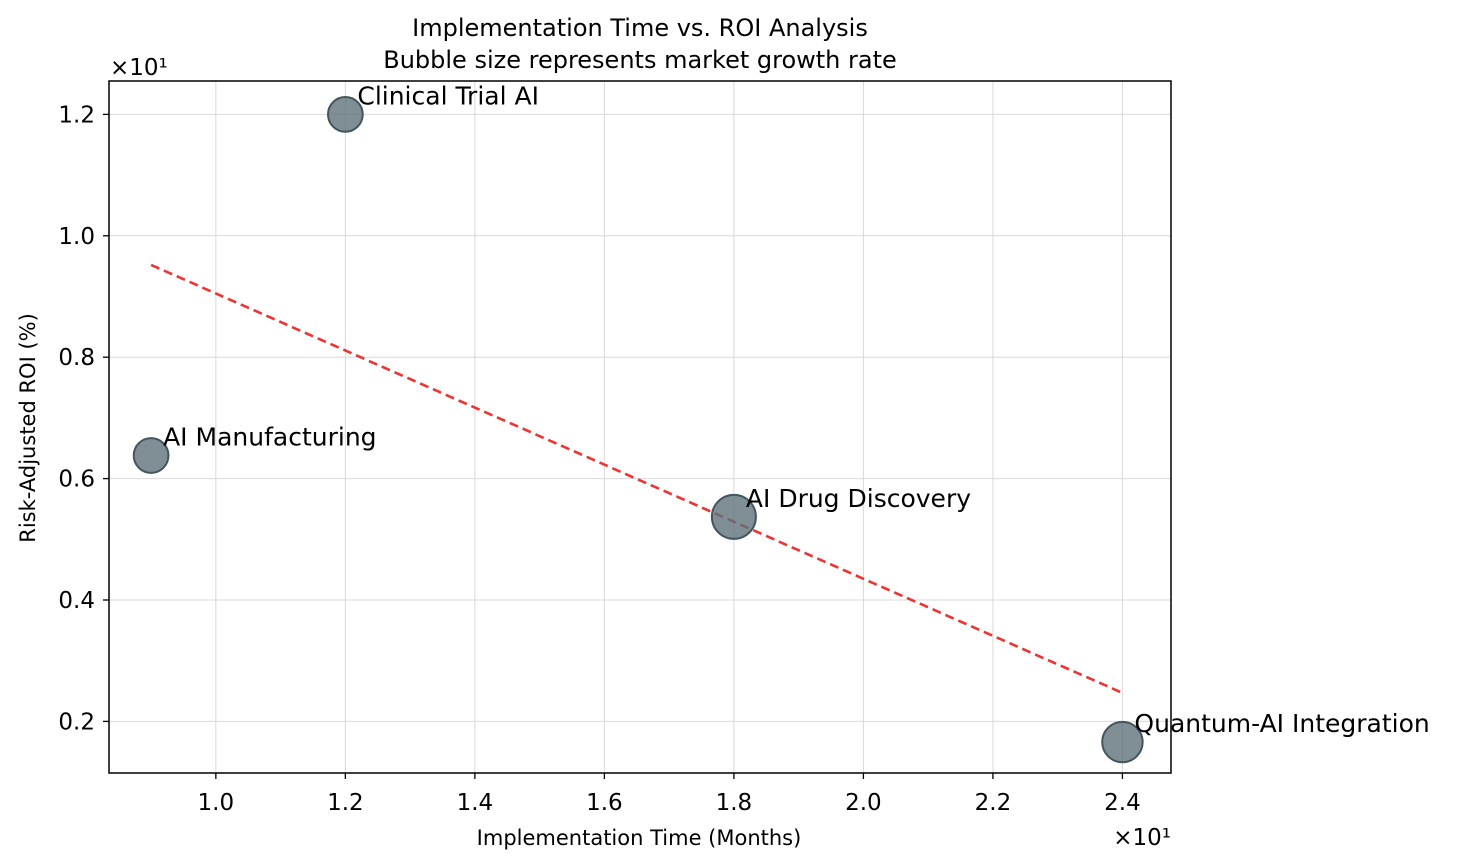 This screenshot has height=866, width=1471. I want to click on x-tick-label: 2.0, so click(863, 803).